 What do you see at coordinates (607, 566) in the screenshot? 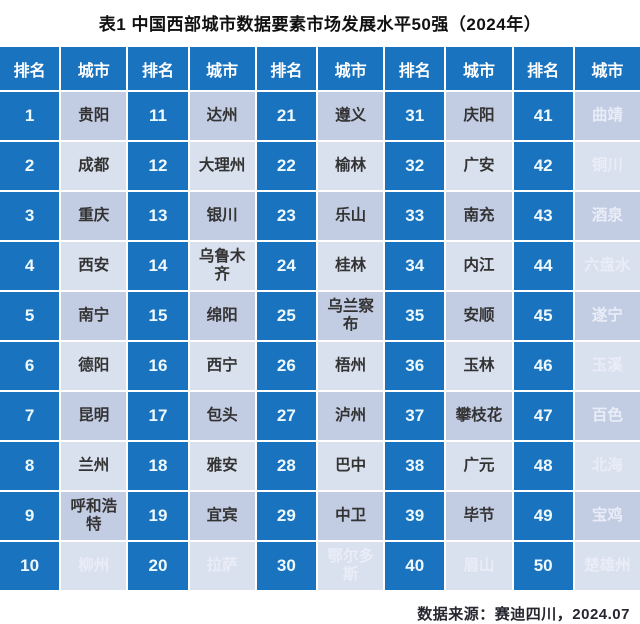
I see `city-cell: 楚雄州` at bounding box center [607, 566].